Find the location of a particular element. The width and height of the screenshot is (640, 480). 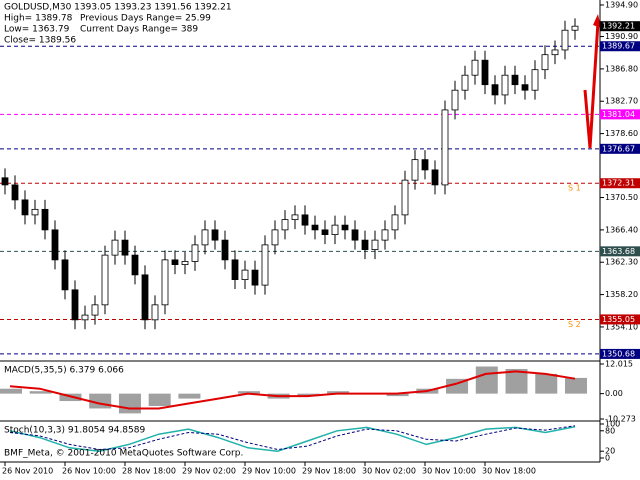

info-text: Close= 1389.56 is located at coordinates (40, 41).